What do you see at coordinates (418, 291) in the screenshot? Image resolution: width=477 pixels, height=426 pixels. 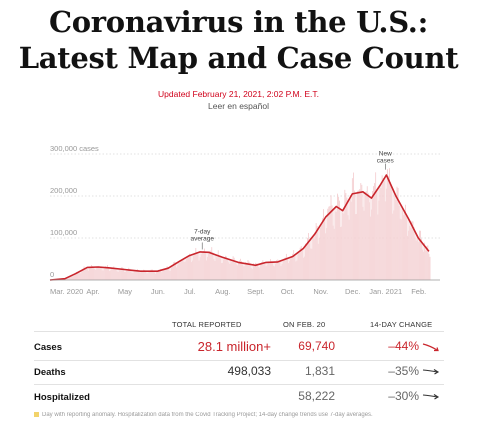 I see `x-tick-label: Feb.` at bounding box center [418, 291].